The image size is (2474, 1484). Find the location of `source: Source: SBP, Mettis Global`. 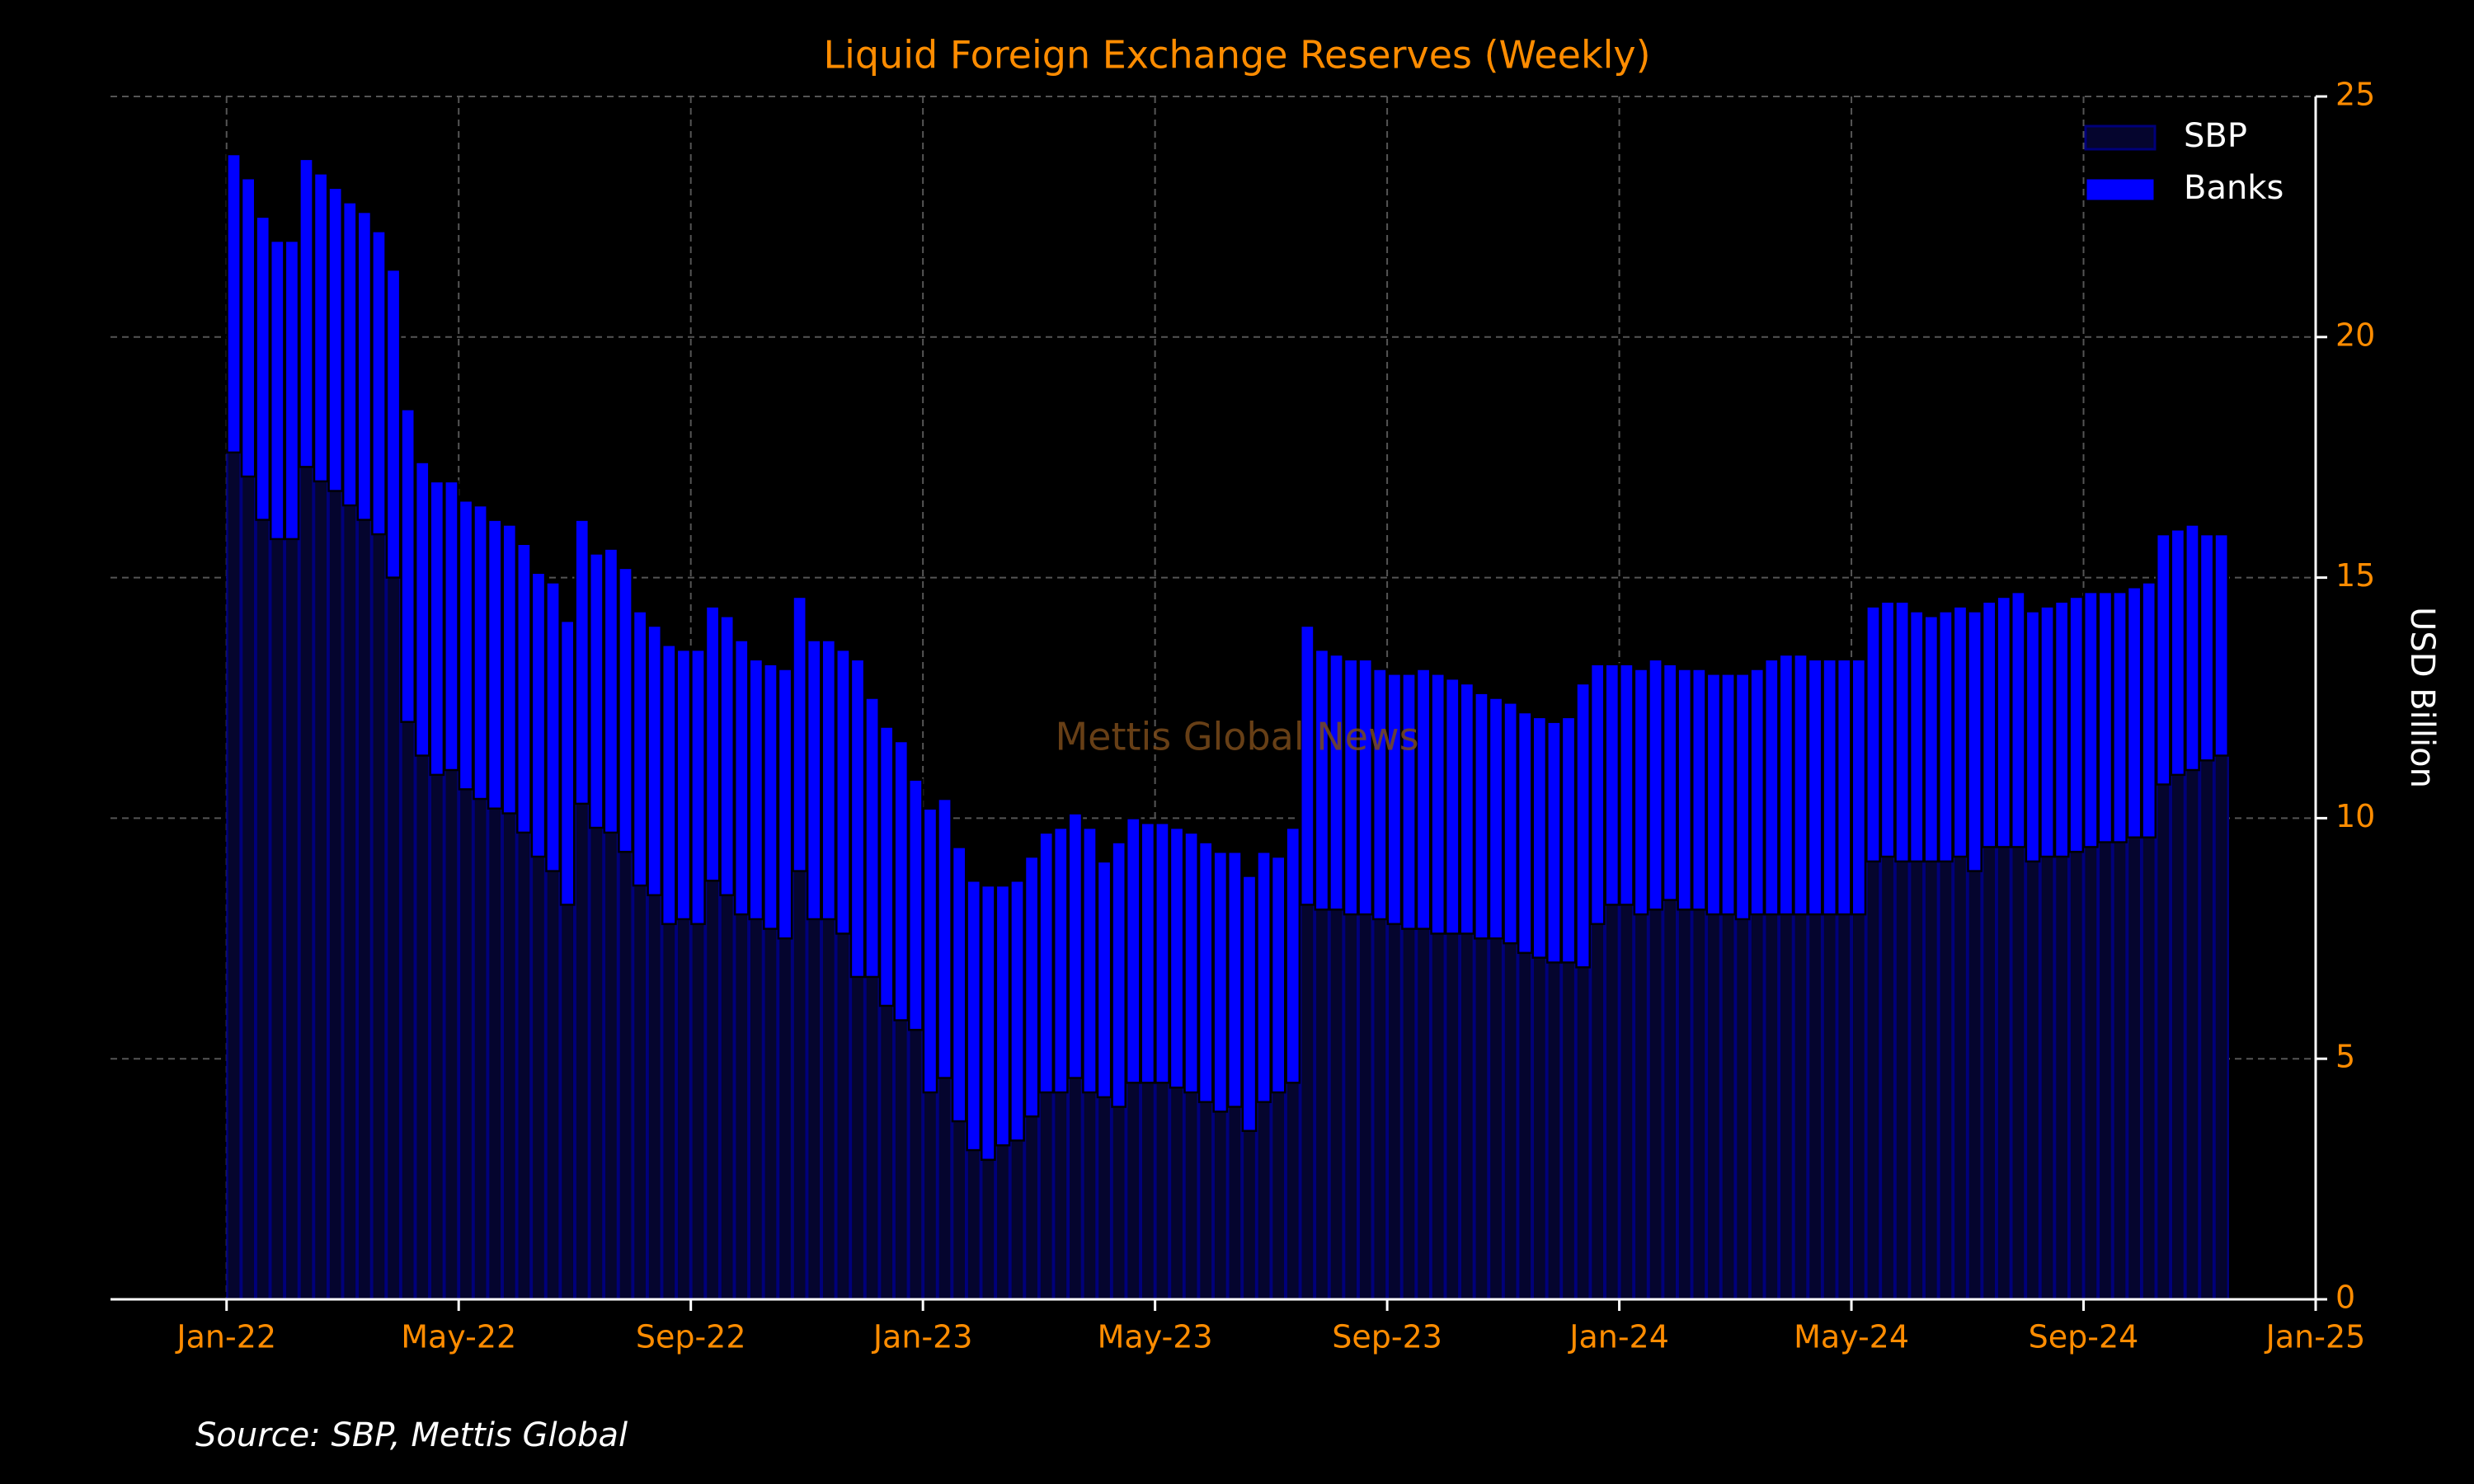

source: Source: SBP, Mettis Global is located at coordinates (411, 1435).